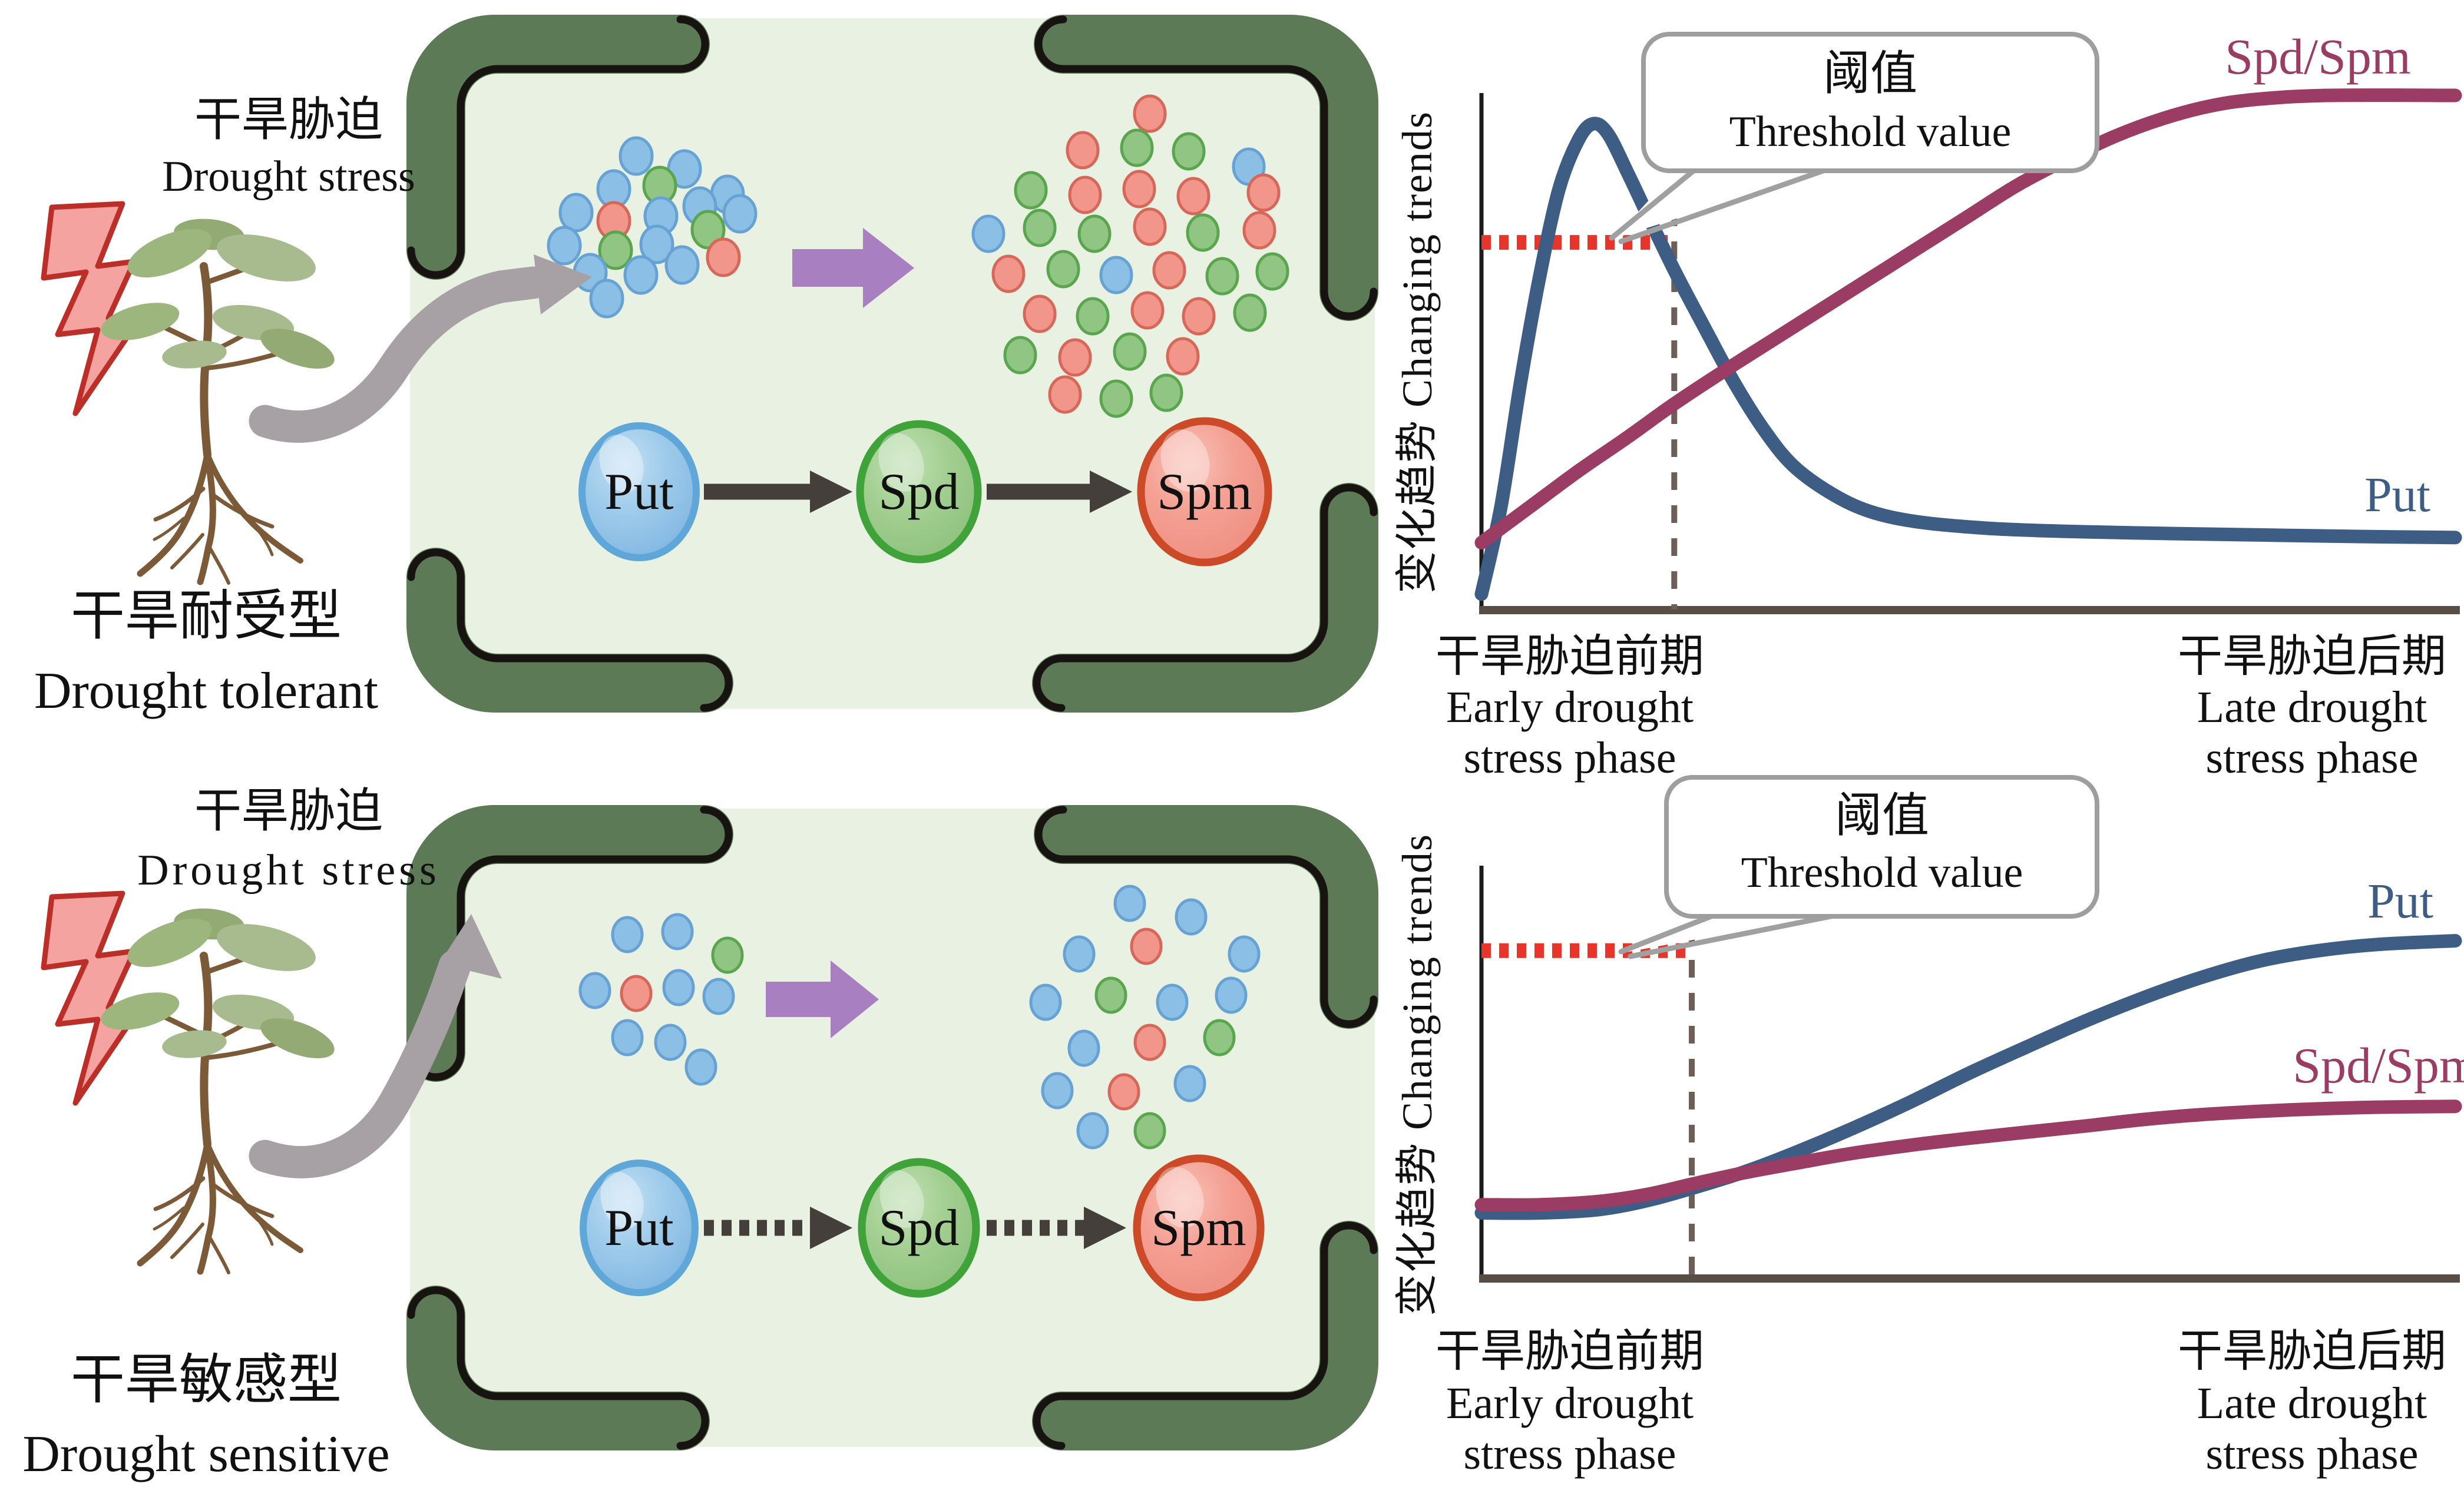 The height and width of the screenshot is (1507, 2464). I want to click on threshold-callout: 阈值 Threshold value, so click(1854, 138).